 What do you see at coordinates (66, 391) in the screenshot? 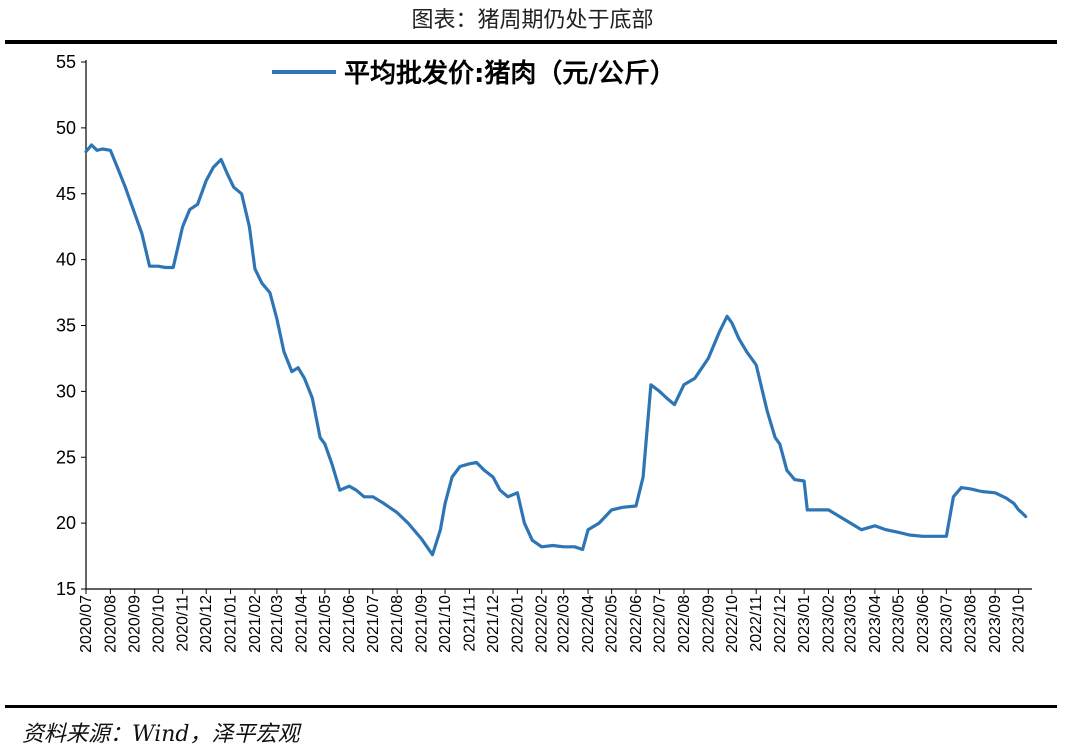
I see `y-tick-label: 30` at bounding box center [66, 391].